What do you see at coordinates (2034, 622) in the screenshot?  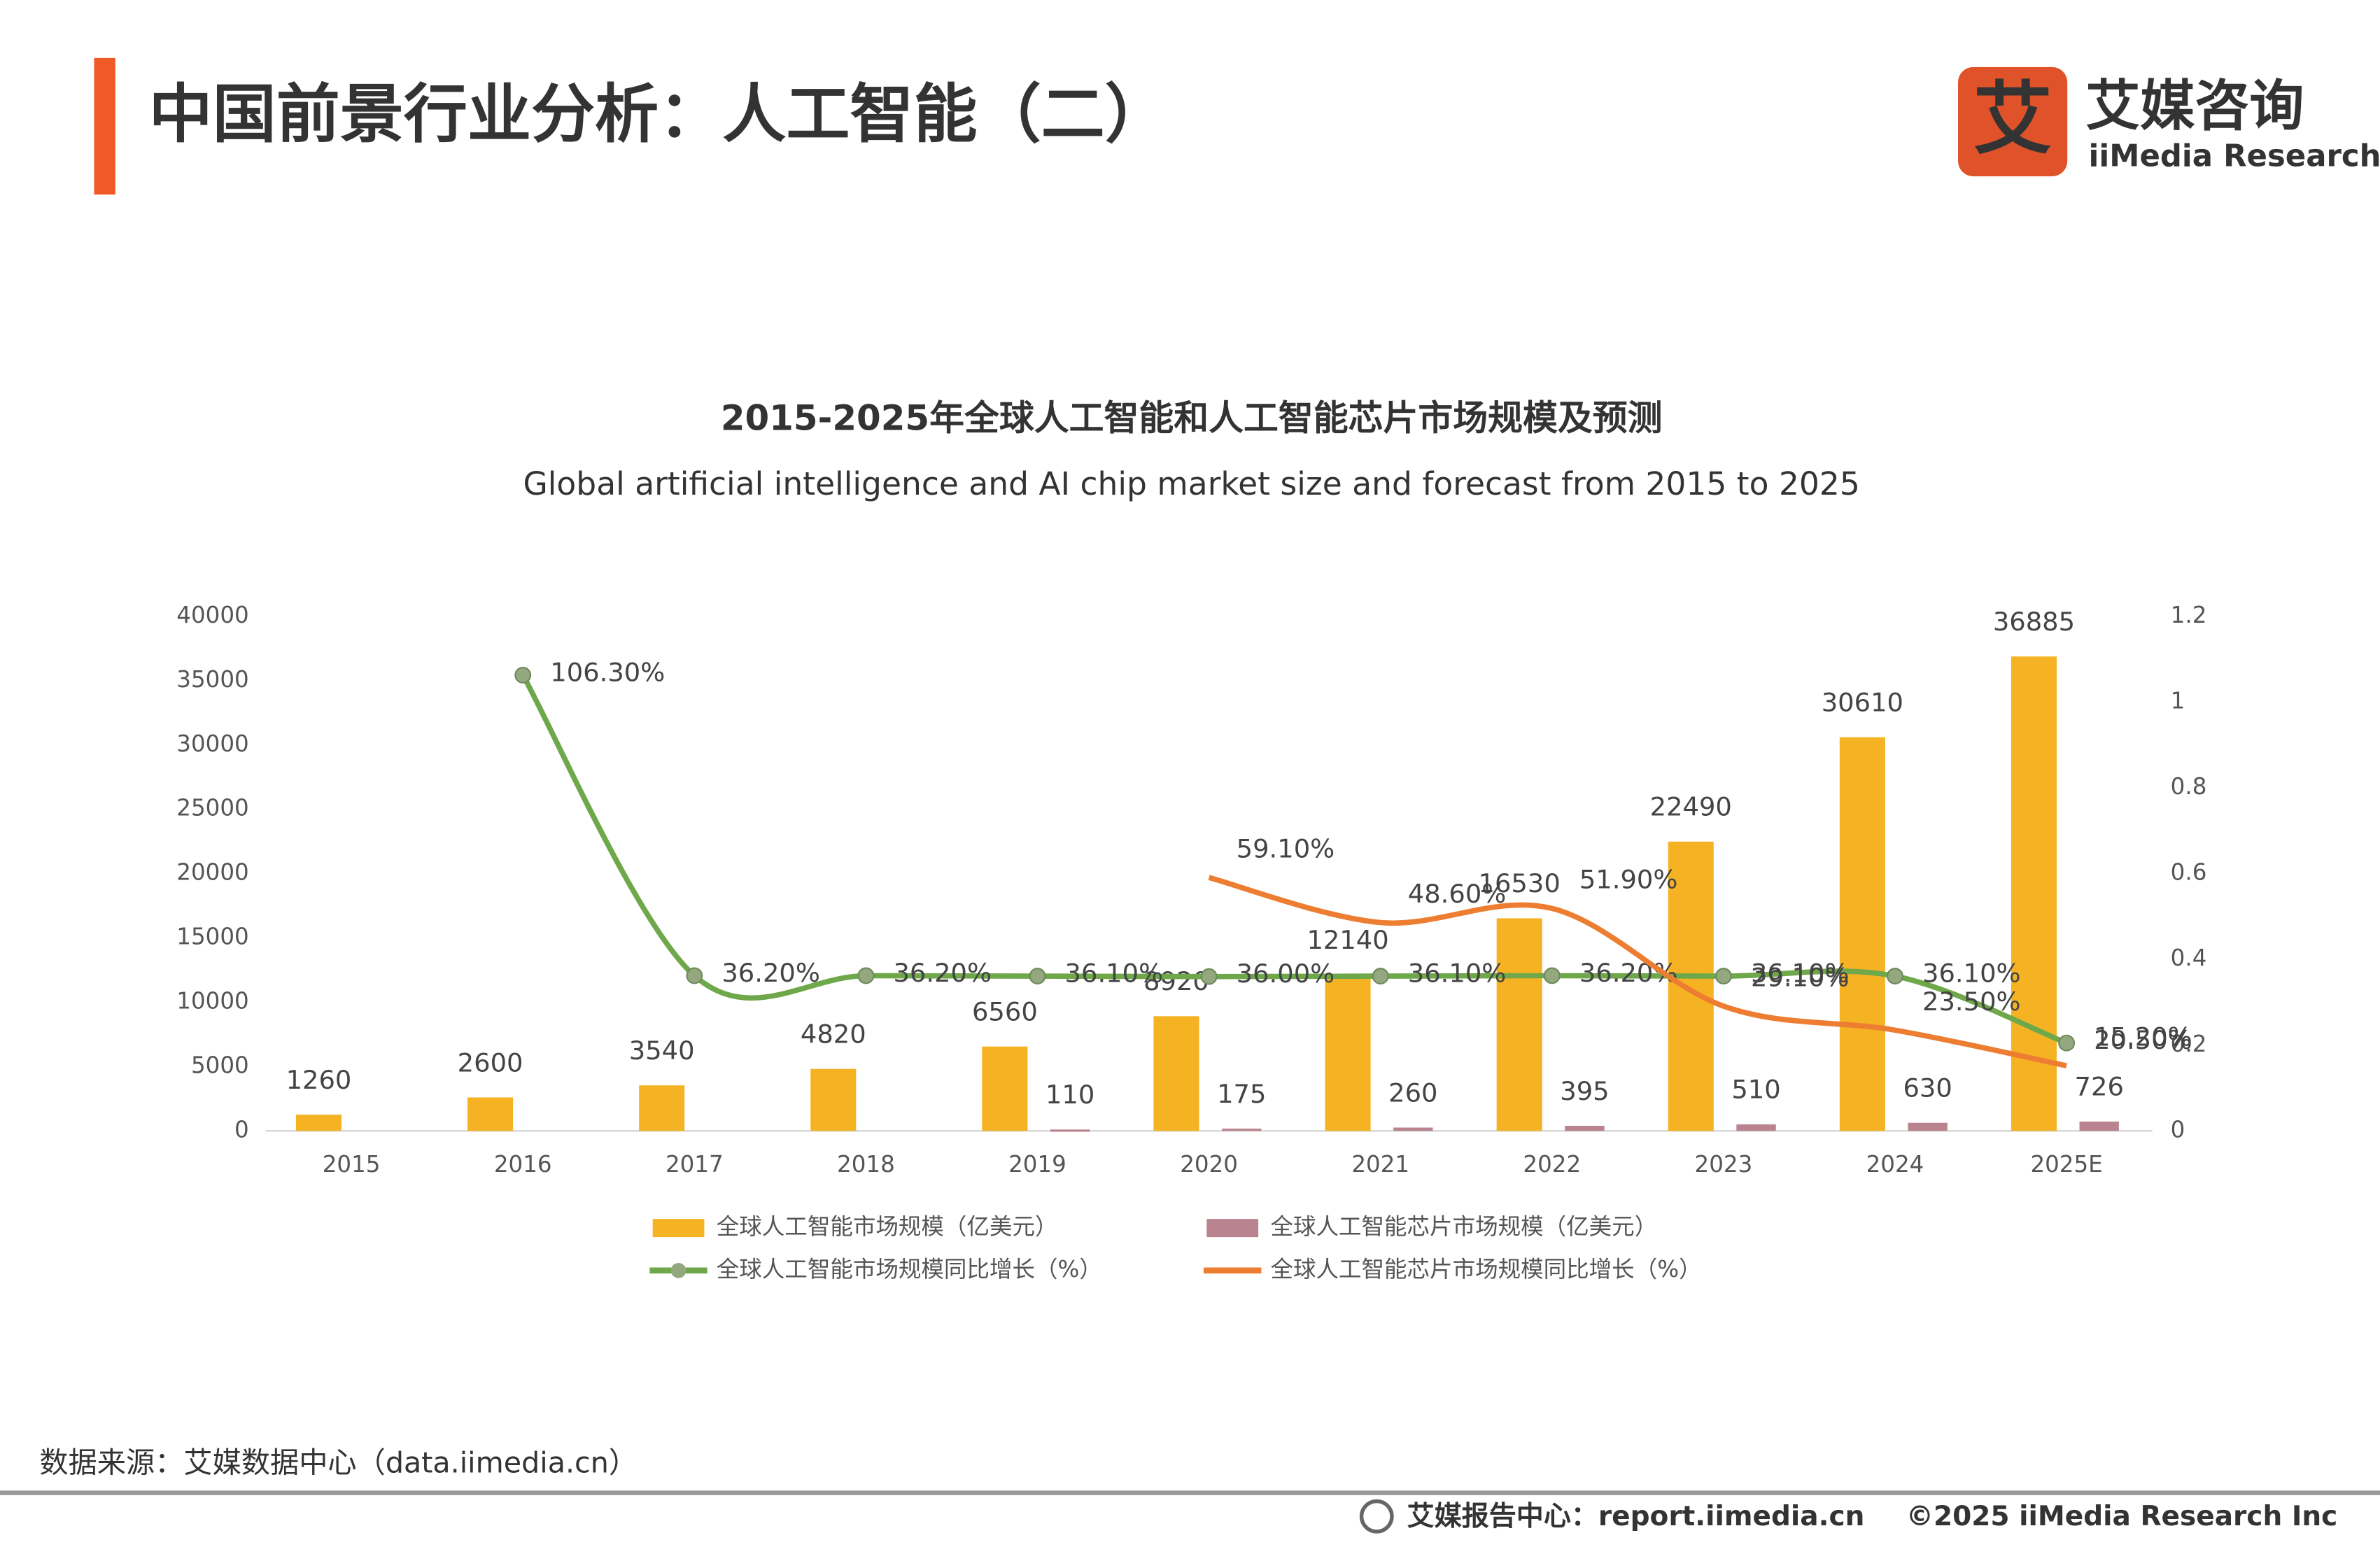 I see `value-label: 36885` at bounding box center [2034, 622].